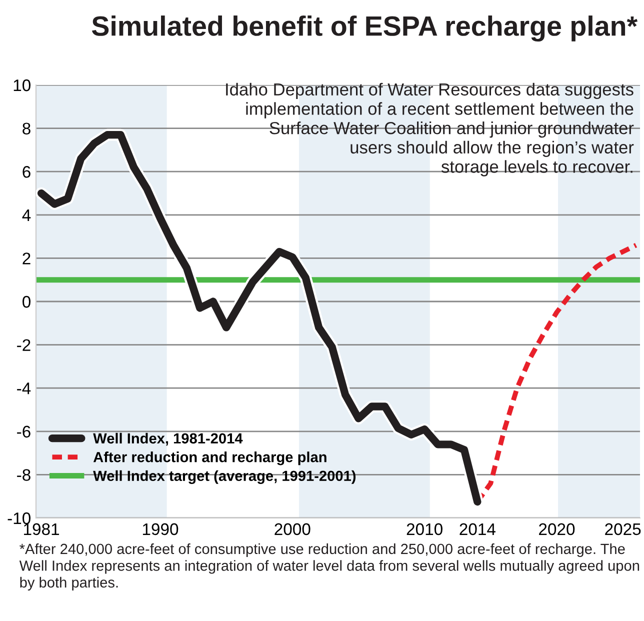  What do you see at coordinates (623, 529) in the screenshot?
I see `x-tick-label: 2025` at bounding box center [623, 529].